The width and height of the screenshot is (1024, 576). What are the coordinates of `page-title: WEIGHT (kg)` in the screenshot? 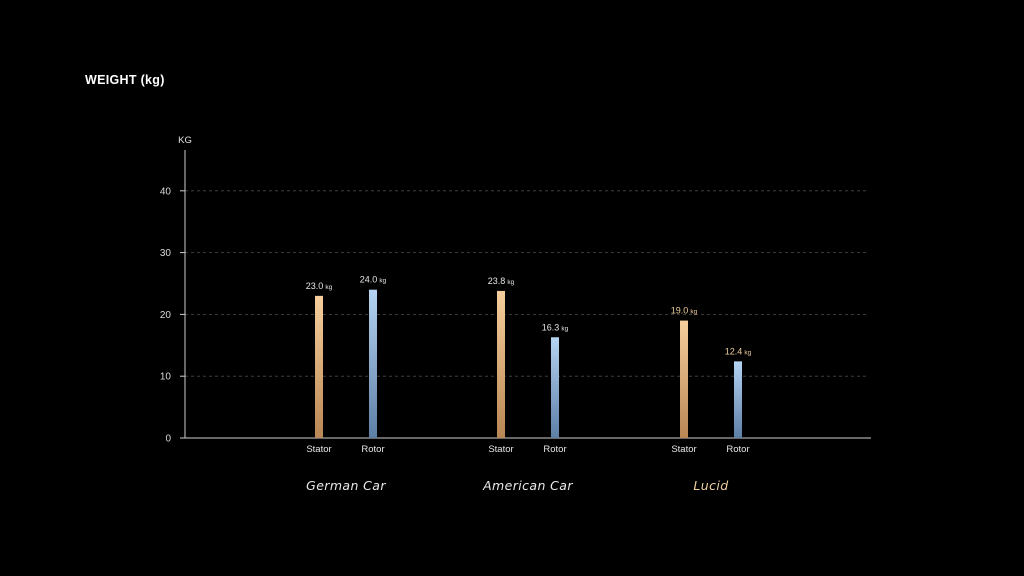 It's located at (125, 80).